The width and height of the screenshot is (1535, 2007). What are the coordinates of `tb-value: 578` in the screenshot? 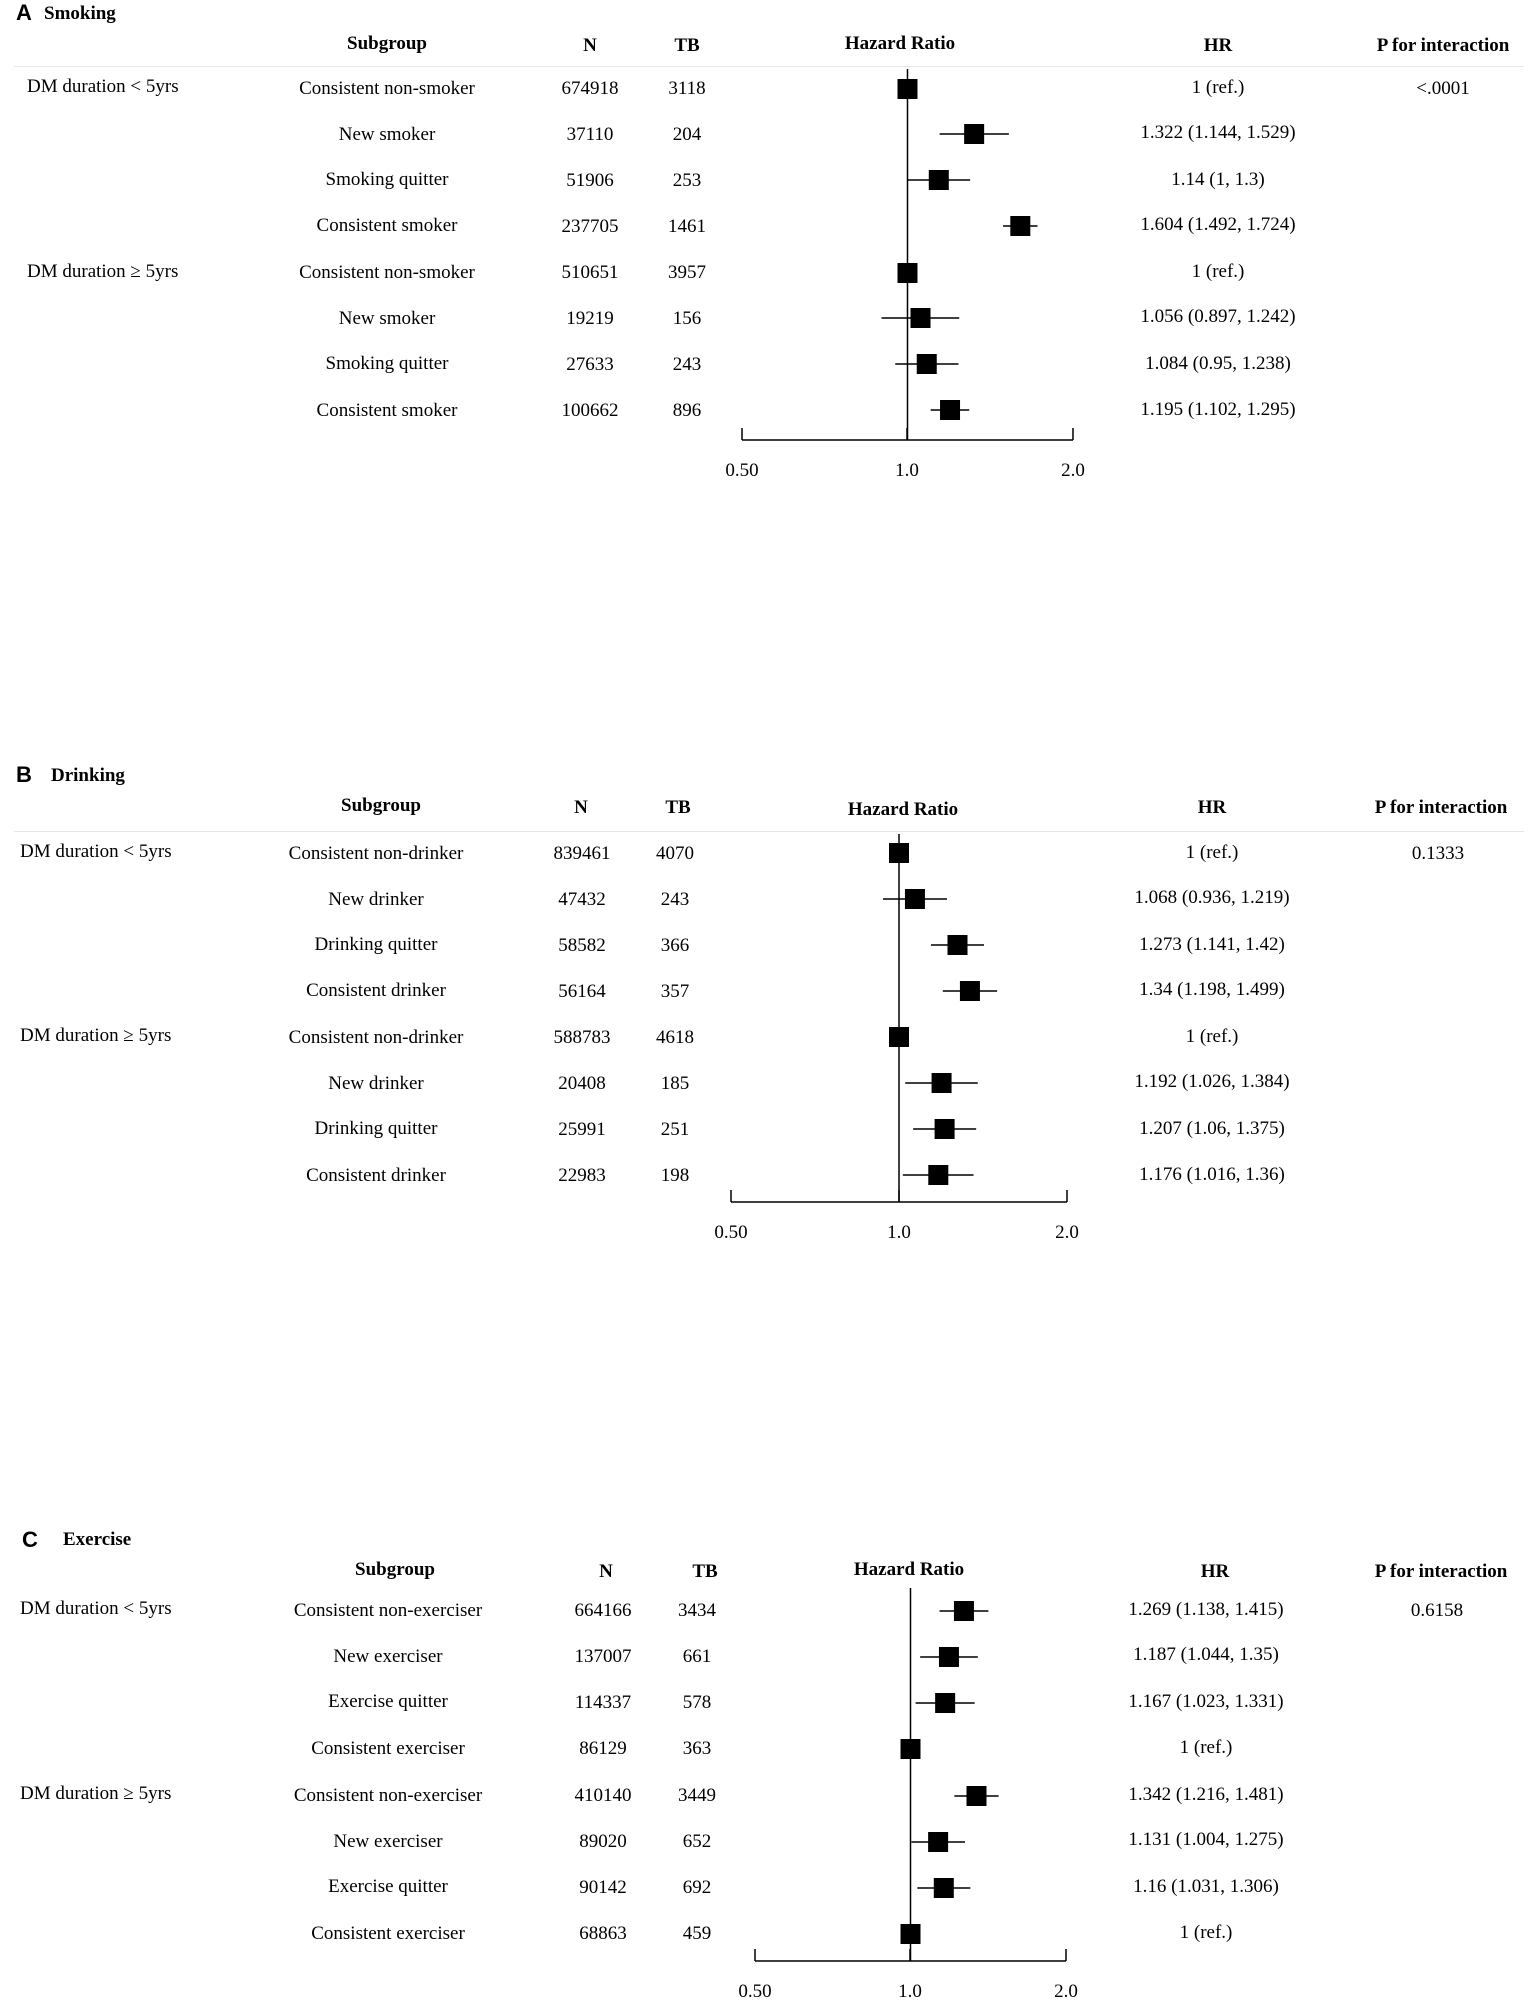 It's located at (697, 1702).